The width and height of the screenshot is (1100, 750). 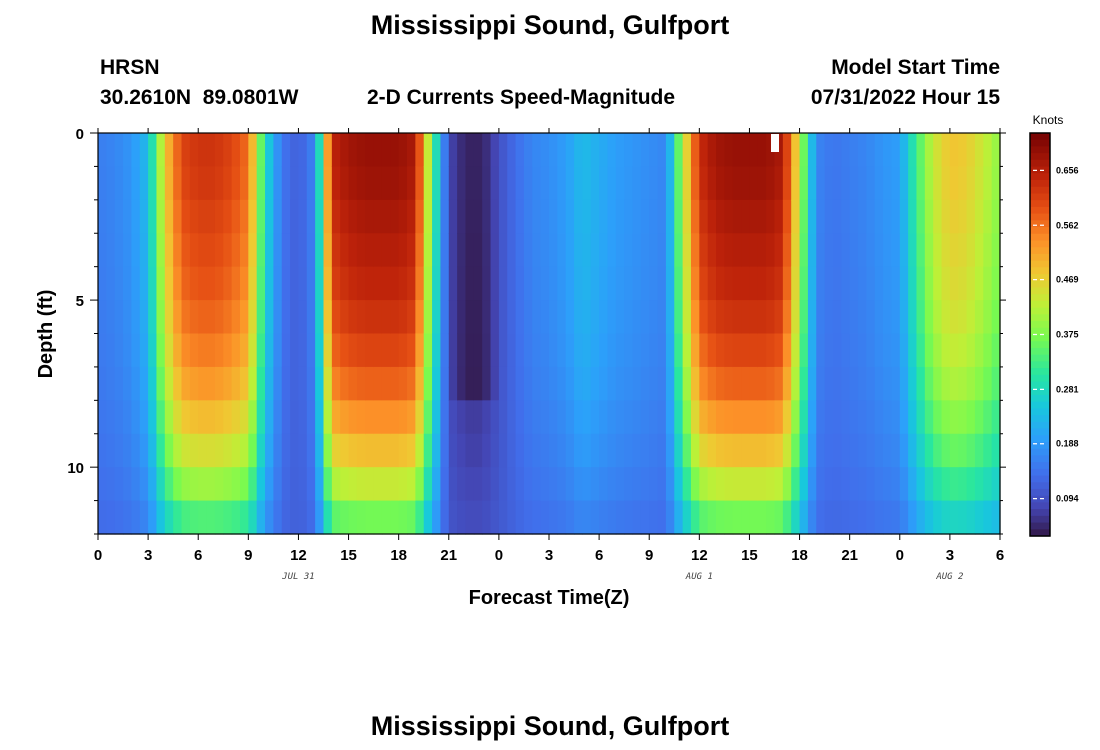 What do you see at coordinates (649, 555) in the screenshot?
I see `x-tick-label: 9` at bounding box center [649, 555].